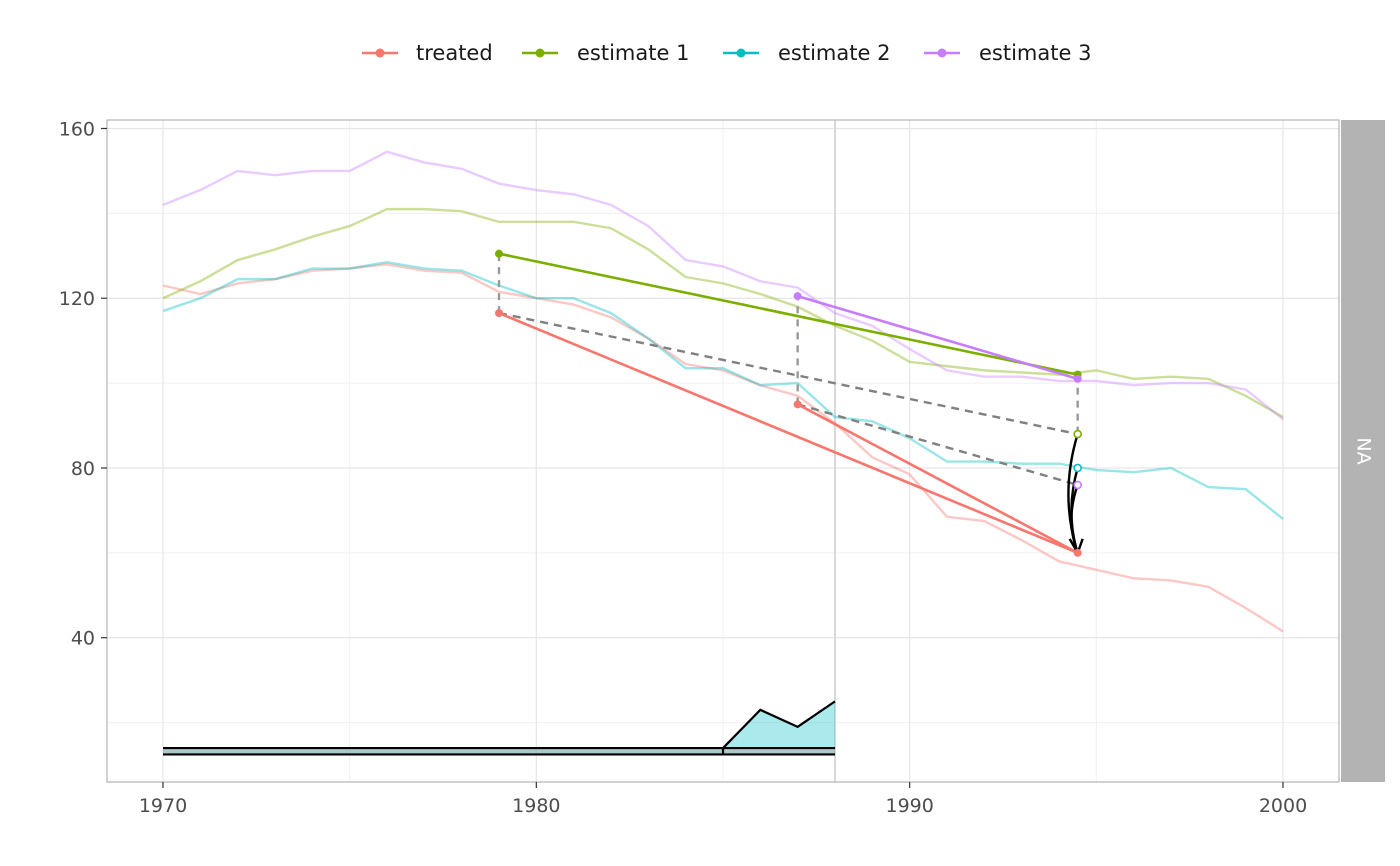 The width and height of the screenshot is (1400, 866). I want to click on y-tick-label: 160, so click(77, 129).